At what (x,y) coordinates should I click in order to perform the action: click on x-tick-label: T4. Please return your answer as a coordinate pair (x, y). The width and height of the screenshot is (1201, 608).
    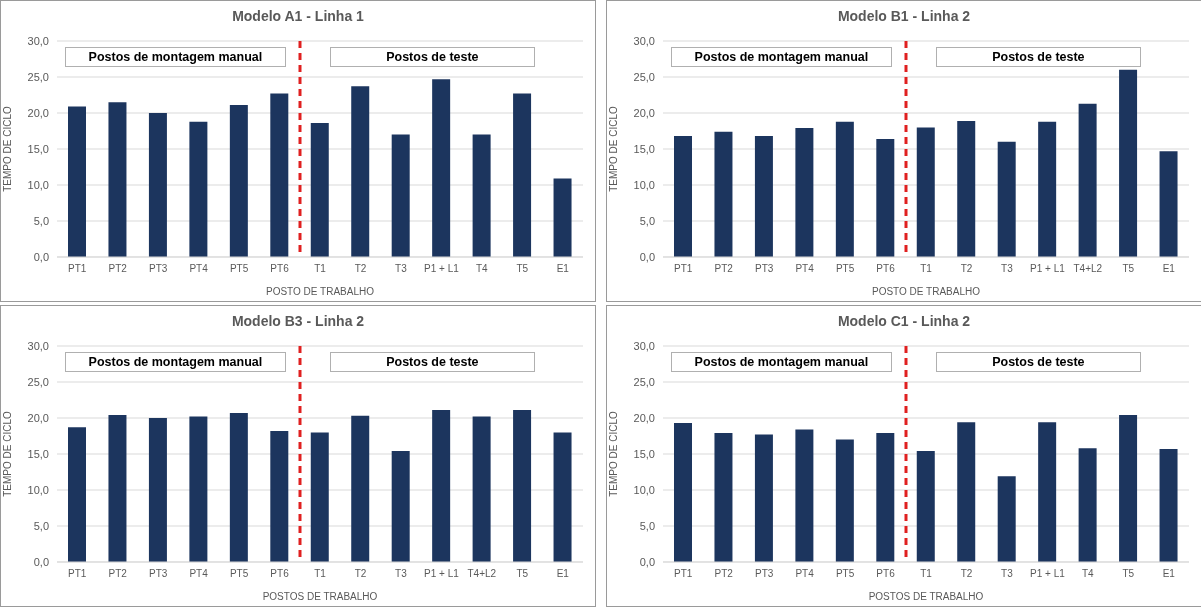
    Looking at the image, I should click on (482, 269).